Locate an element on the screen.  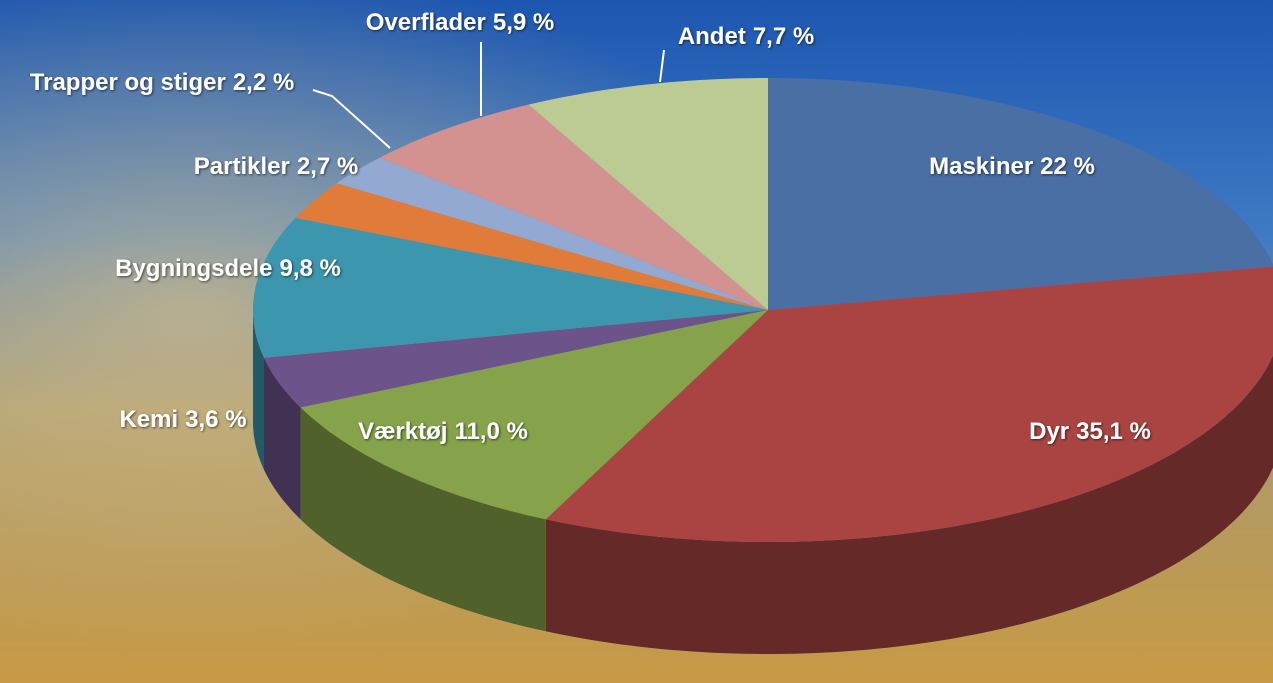
category-label: Andet is located at coordinates (712, 36).